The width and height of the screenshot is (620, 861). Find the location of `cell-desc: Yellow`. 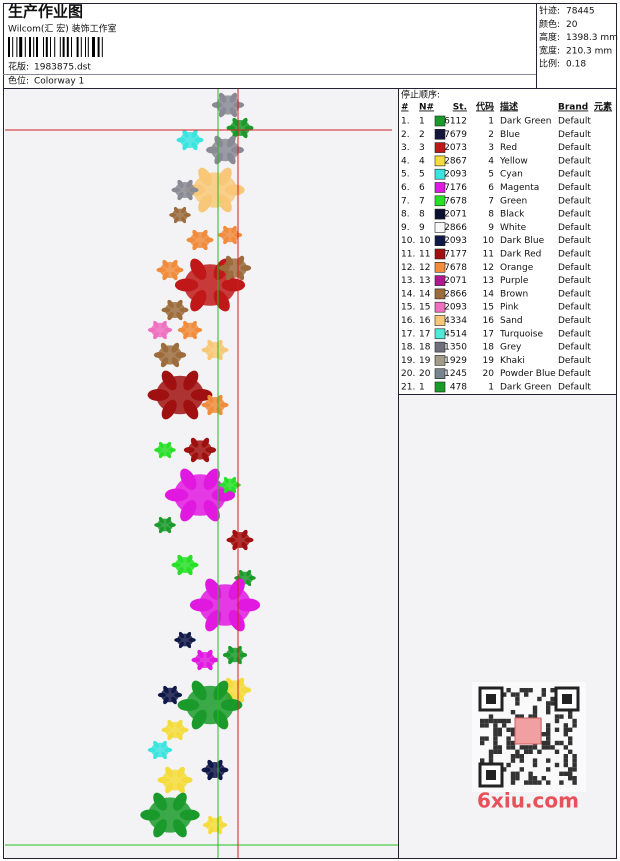

cell-desc: Yellow is located at coordinates (513, 161).